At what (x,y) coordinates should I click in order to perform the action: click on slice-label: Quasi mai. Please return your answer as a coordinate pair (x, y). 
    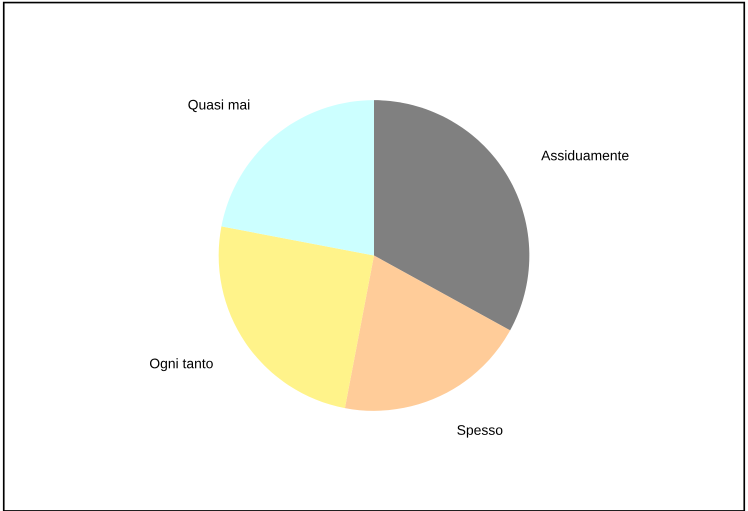
    Looking at the image, I should click on (219, 105).